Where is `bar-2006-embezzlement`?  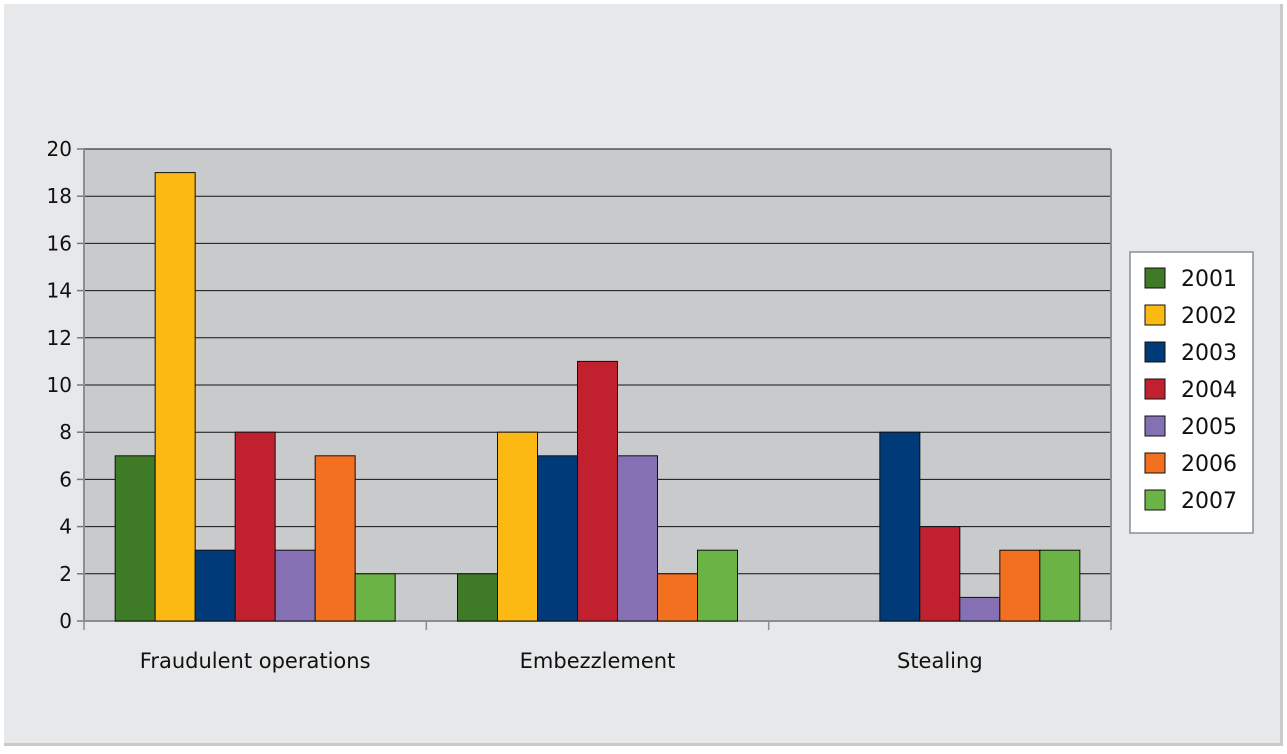
bar-2006-embezzlement is located at coordinates (677, 597).